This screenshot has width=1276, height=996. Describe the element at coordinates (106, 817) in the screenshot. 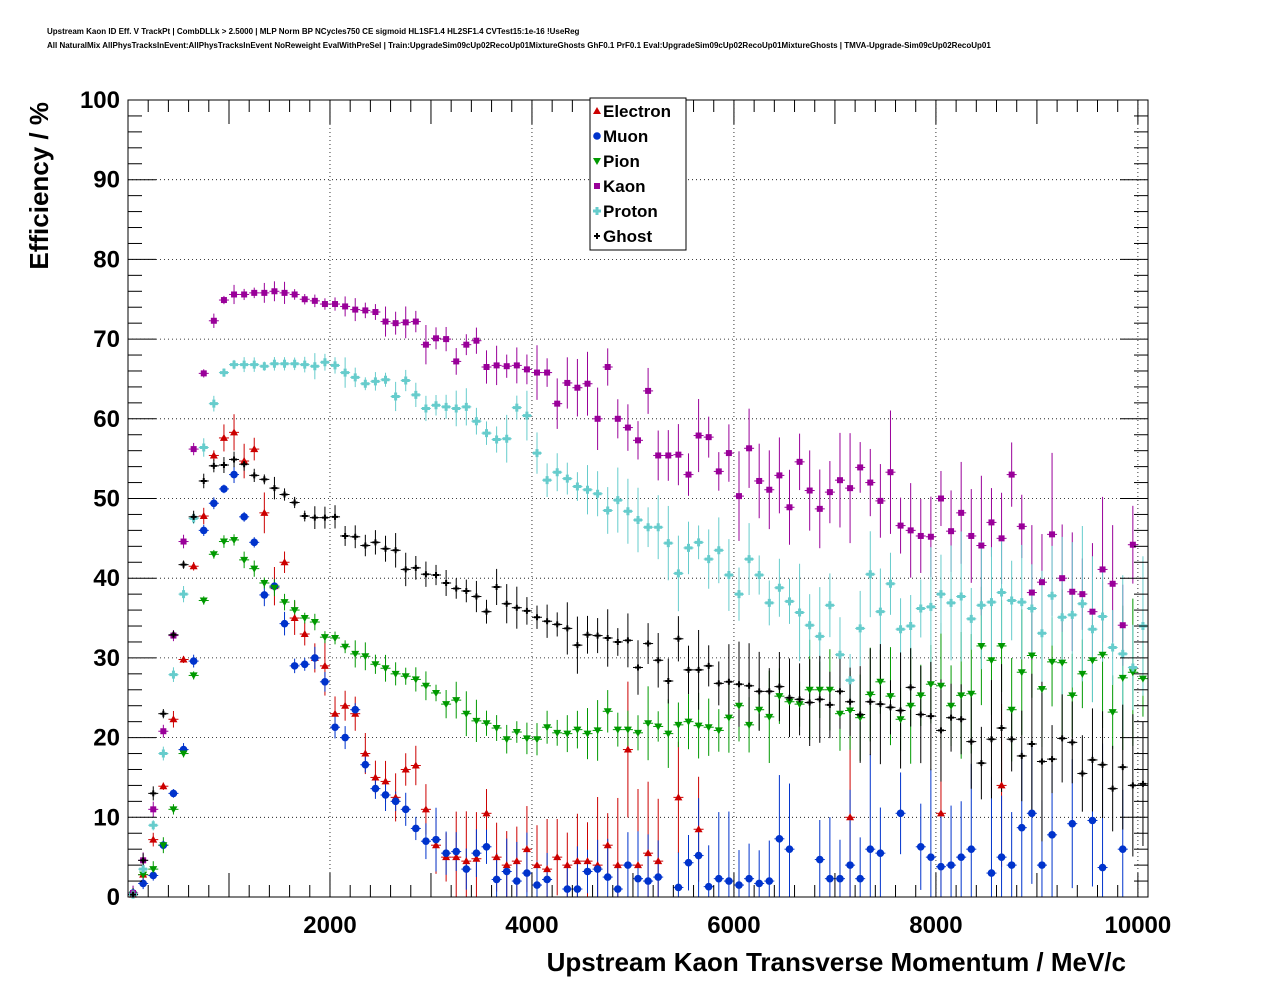

I see `y-tick-label: 10` at that location.